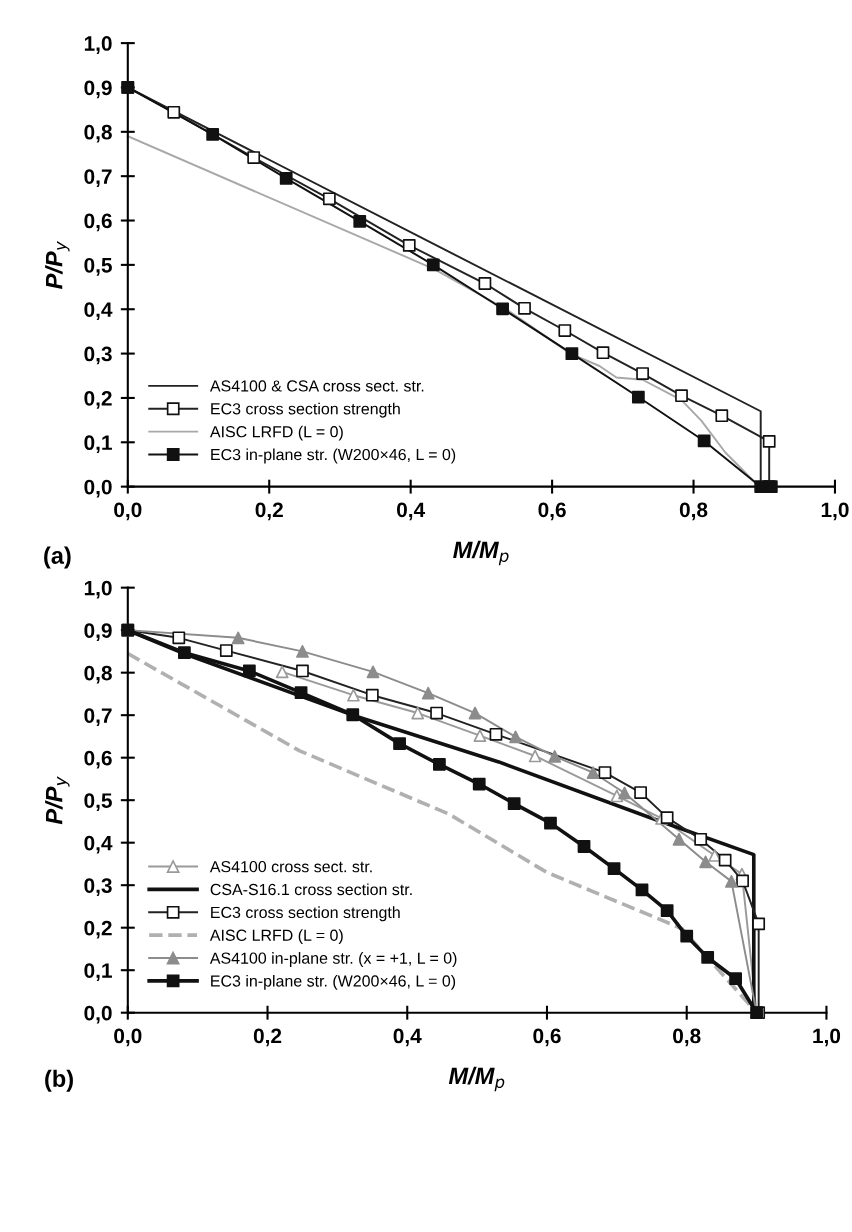  I want to click on text: (b), so click(59, 1080).